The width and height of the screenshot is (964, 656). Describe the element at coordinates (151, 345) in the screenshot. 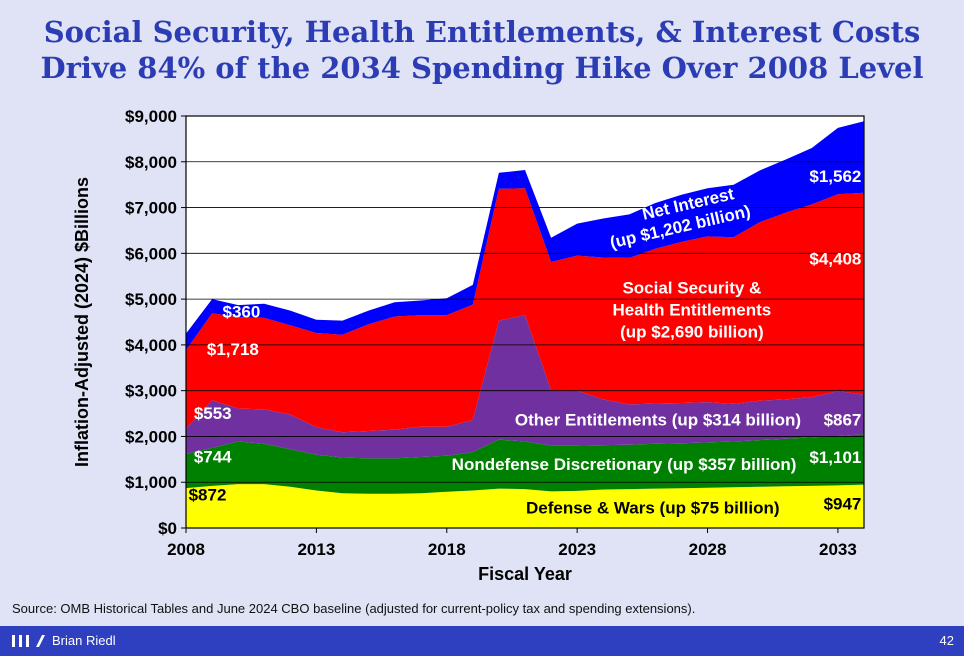

I see `y-tick-label: $4,000` at that location.